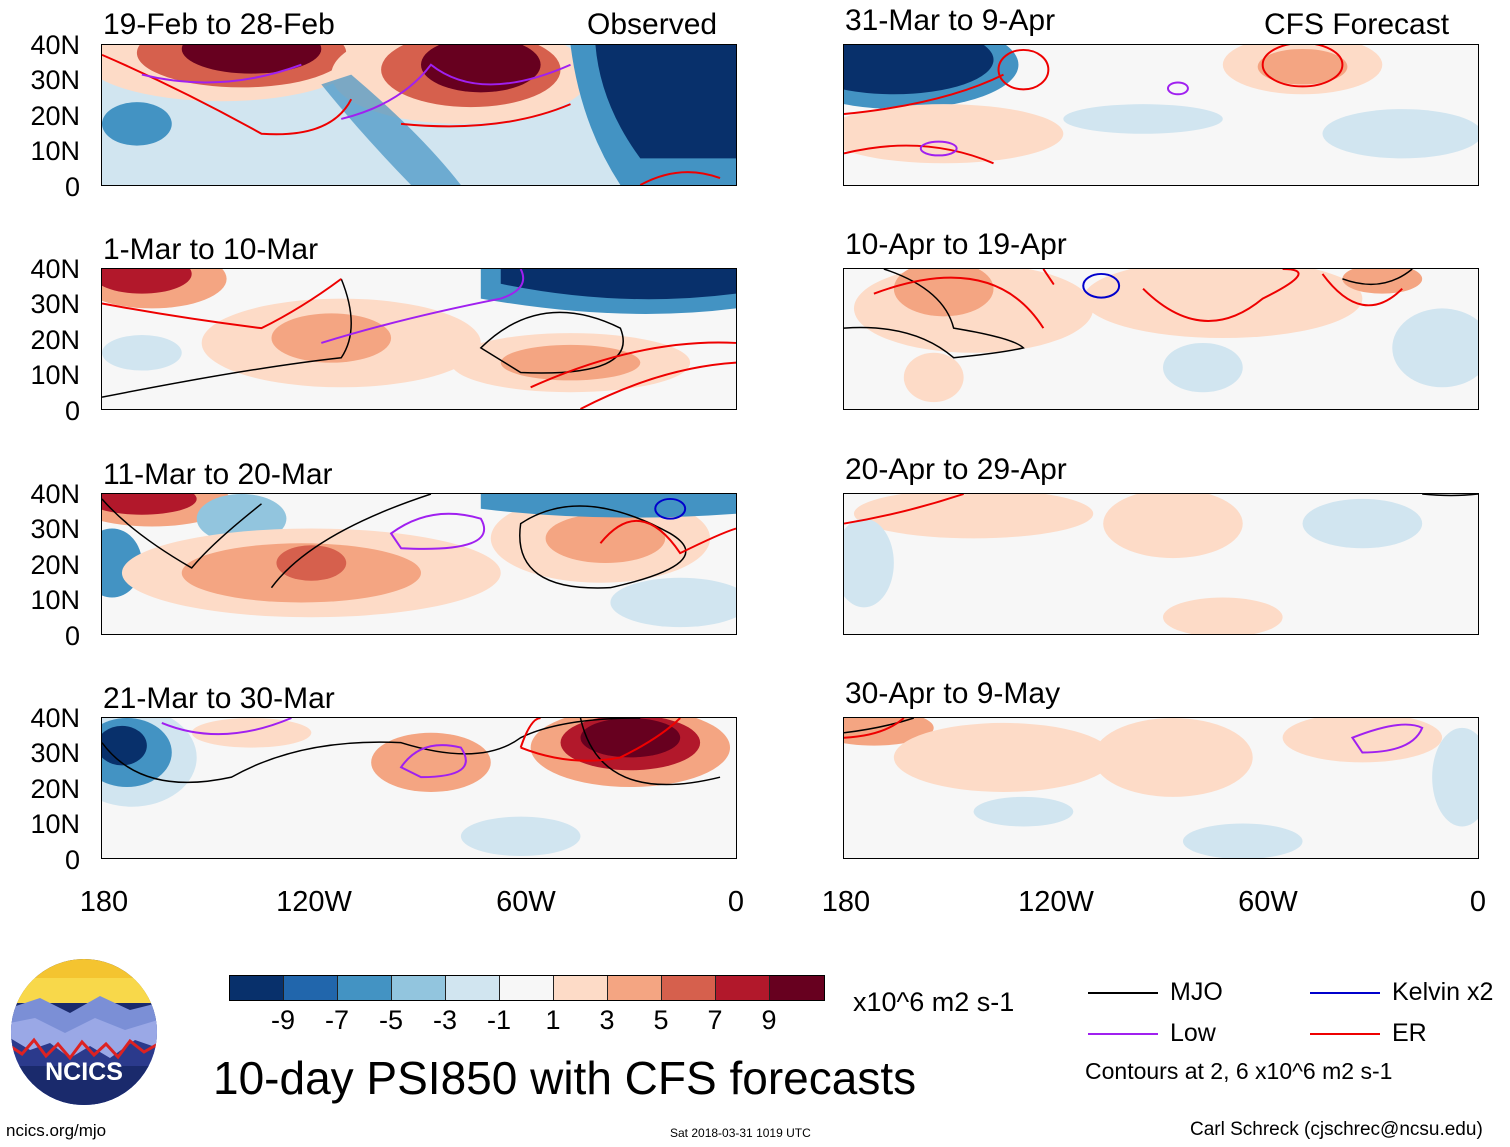 The height and width of the screenshot is (1147, 1510). Describe the element at coordinates (953, 693) in the screenshot. I see `panel-title-8: 30-Apr to 9-May` at that location.